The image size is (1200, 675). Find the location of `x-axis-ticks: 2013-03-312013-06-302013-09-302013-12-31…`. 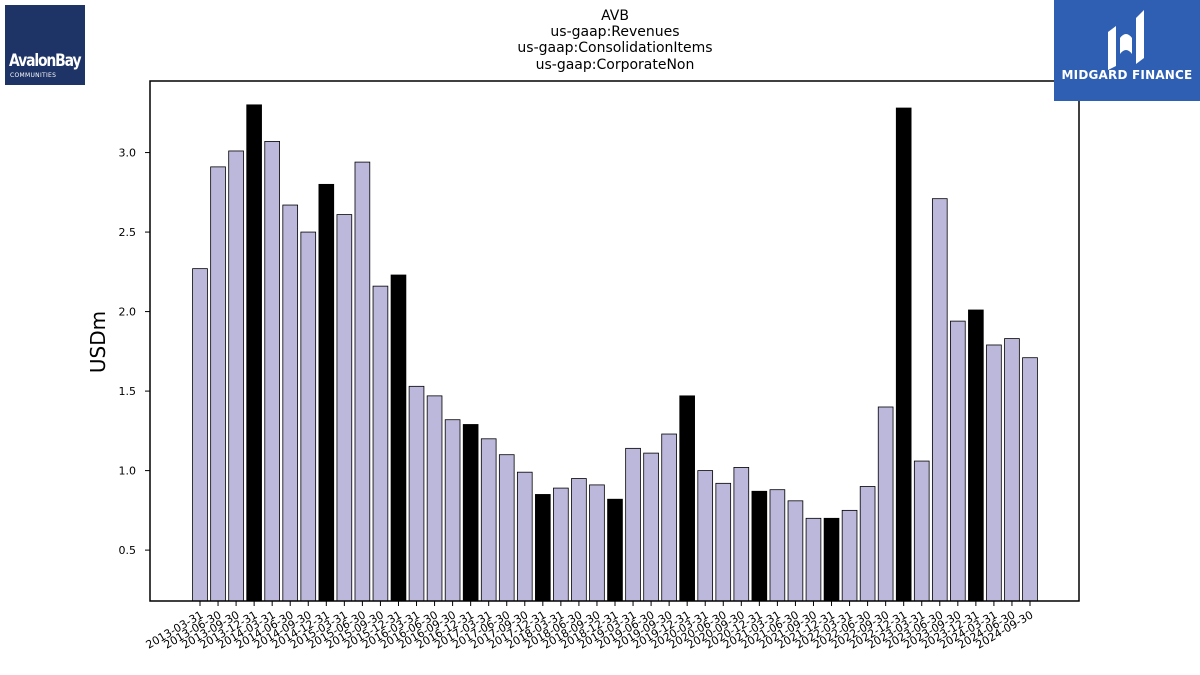

x-axis-ticks: 2013-03-312013-06-302013-09-302013-12-31… is located at coordinates (590, 626).